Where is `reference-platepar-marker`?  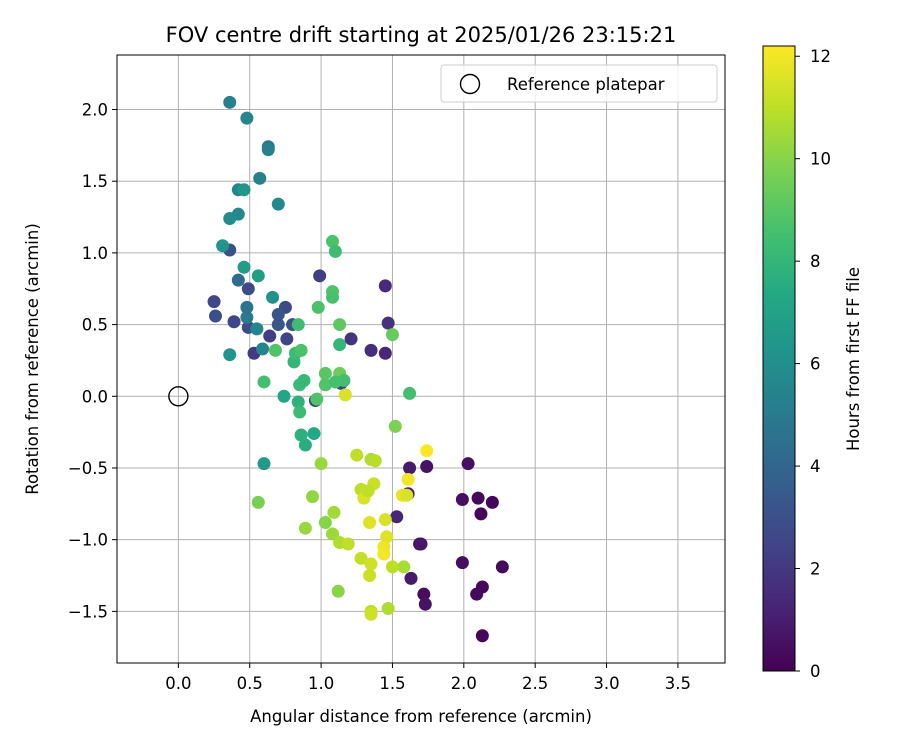 reference-platepar-marker is located at coordinates (178, 396).